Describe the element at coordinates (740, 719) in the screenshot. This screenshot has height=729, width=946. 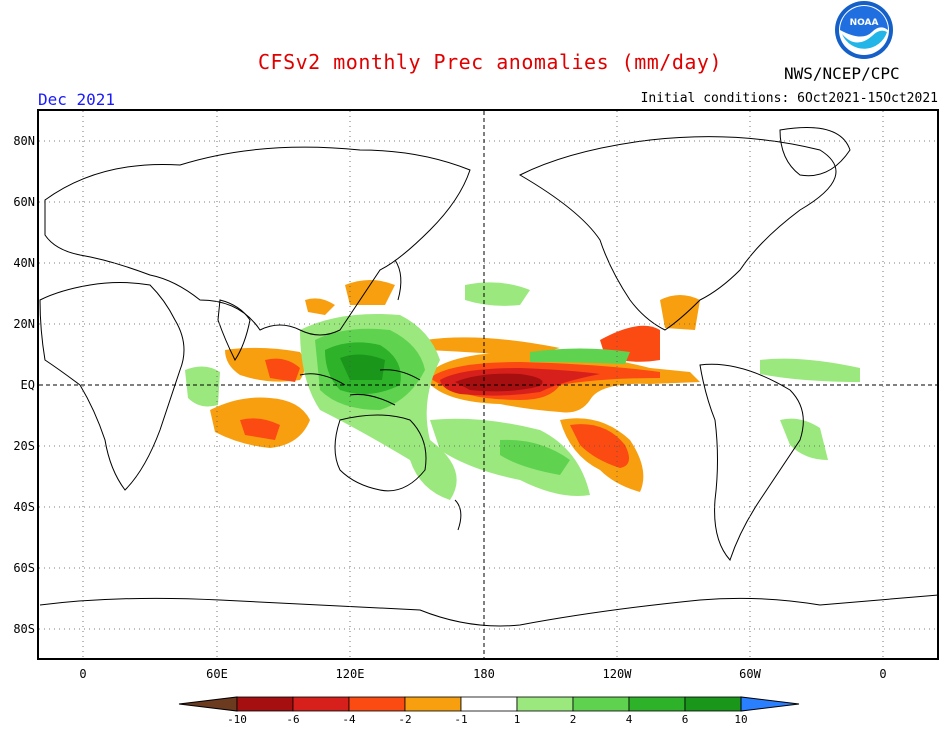
I see `colorbar-tick-label: 10` at that location.